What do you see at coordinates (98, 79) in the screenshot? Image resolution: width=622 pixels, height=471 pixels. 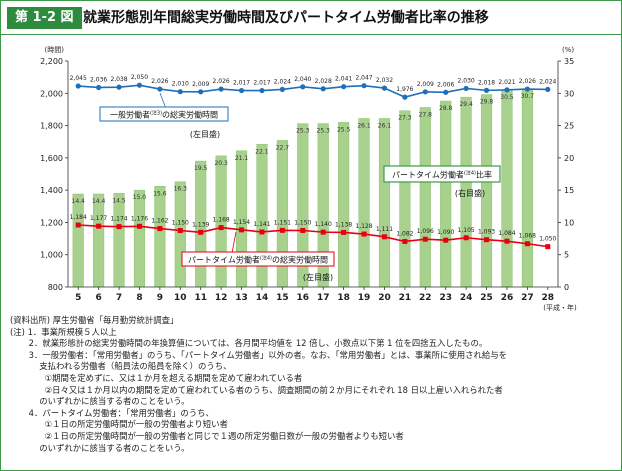 I see `series-value-label: 2,036` at bounding box center [98, 79].